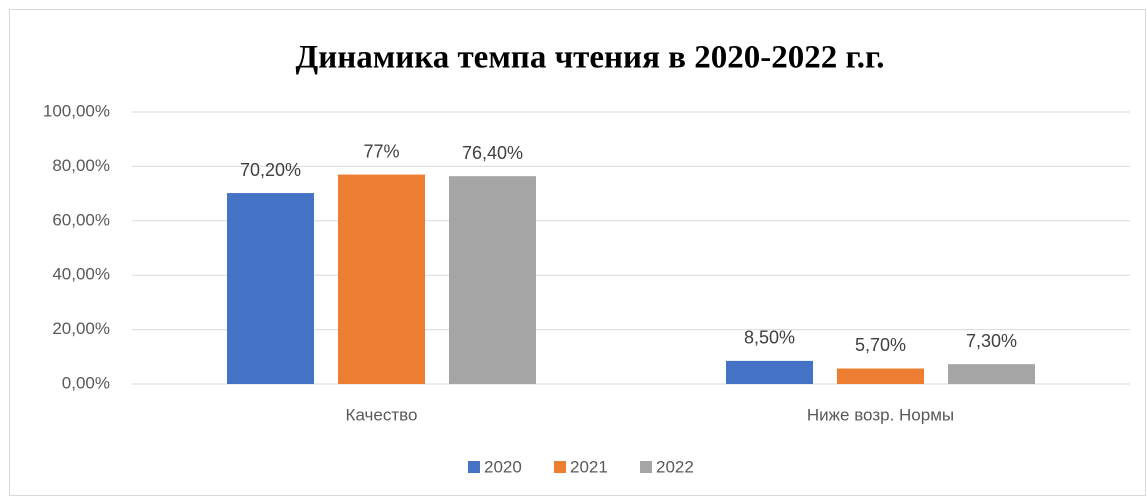 The height and width of the screenshot is (497, 1147). What do you see at coordinates (492, 153) in the screenshot?
I see `value-label: 76,40%` at bounding box center [492, 153].